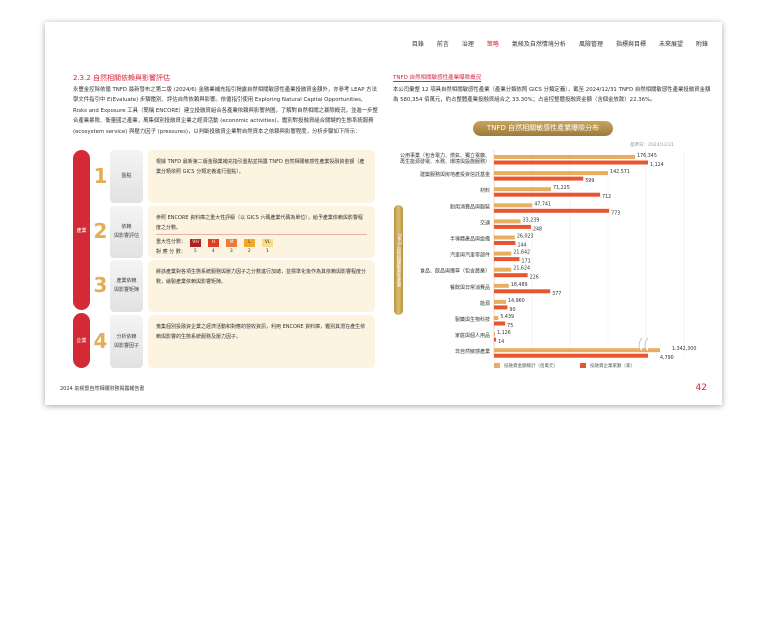 This screenshot has width=768, height=618. I want to click on category-label: 材料, so click(485, 190).